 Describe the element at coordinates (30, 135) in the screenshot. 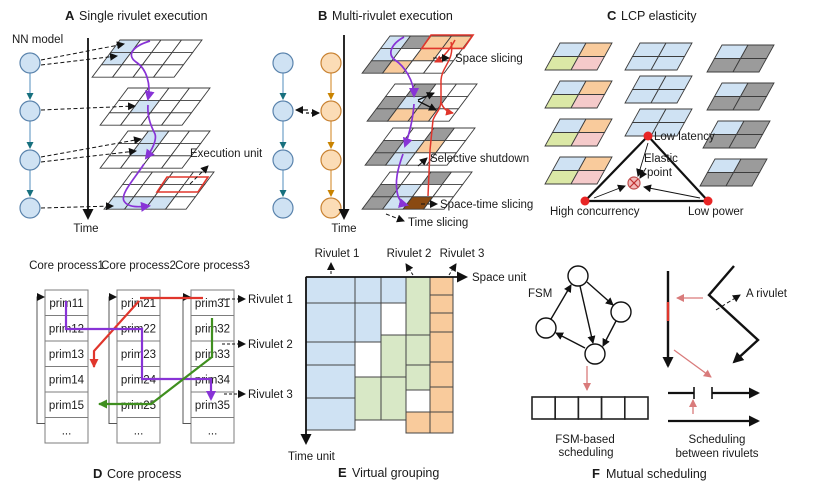

I see `nn-chain-nodes-a` at that location.